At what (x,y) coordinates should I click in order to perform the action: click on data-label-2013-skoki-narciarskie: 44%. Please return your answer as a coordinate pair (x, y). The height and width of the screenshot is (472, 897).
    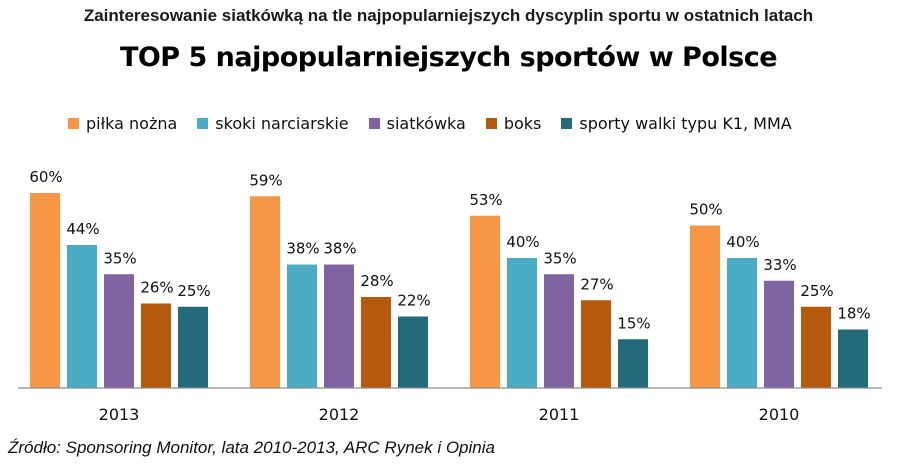
    Looking at the image, I should click on (82, 229).